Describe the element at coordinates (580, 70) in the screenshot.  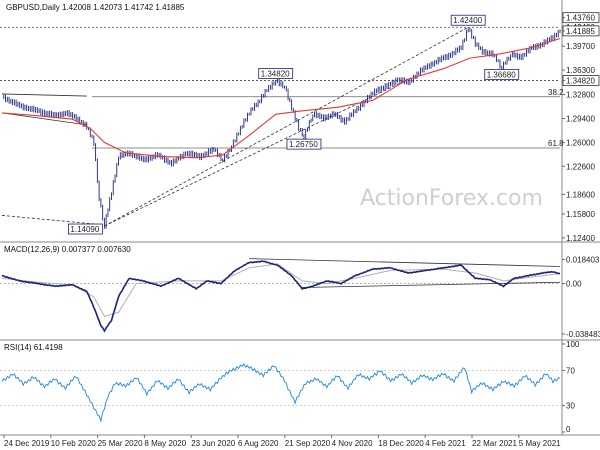
I see `price-axis-label-4: 1.36300` at that location.